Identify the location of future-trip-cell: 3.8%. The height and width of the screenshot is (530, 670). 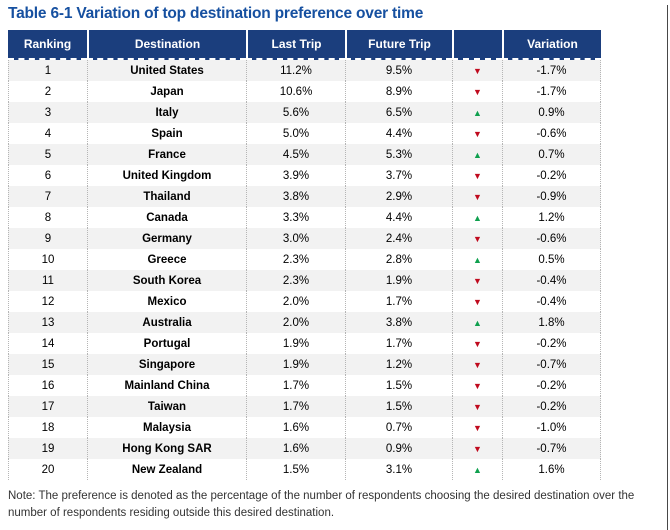
(398, 322).